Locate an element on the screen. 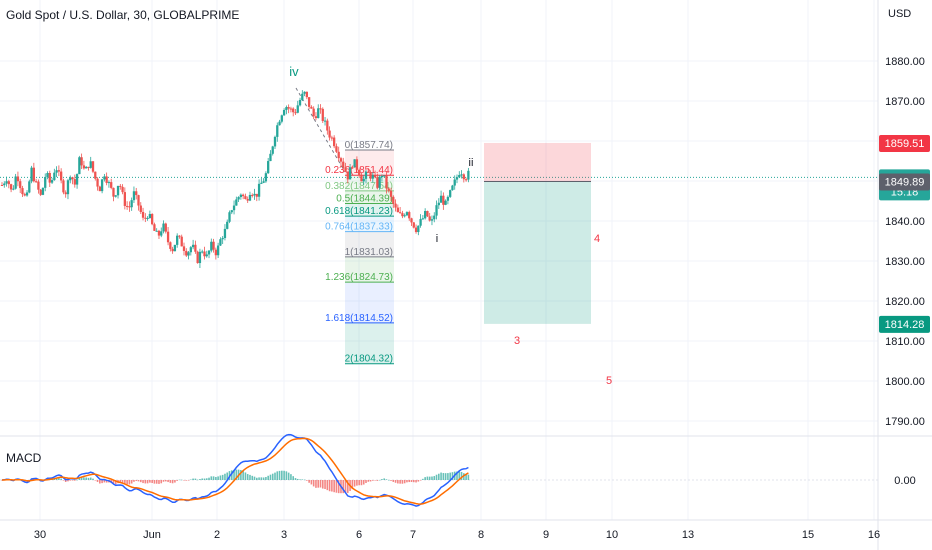 The height and width of the screenshot is (550, 932). take-profit-zone is located at coordinates (537, 252).